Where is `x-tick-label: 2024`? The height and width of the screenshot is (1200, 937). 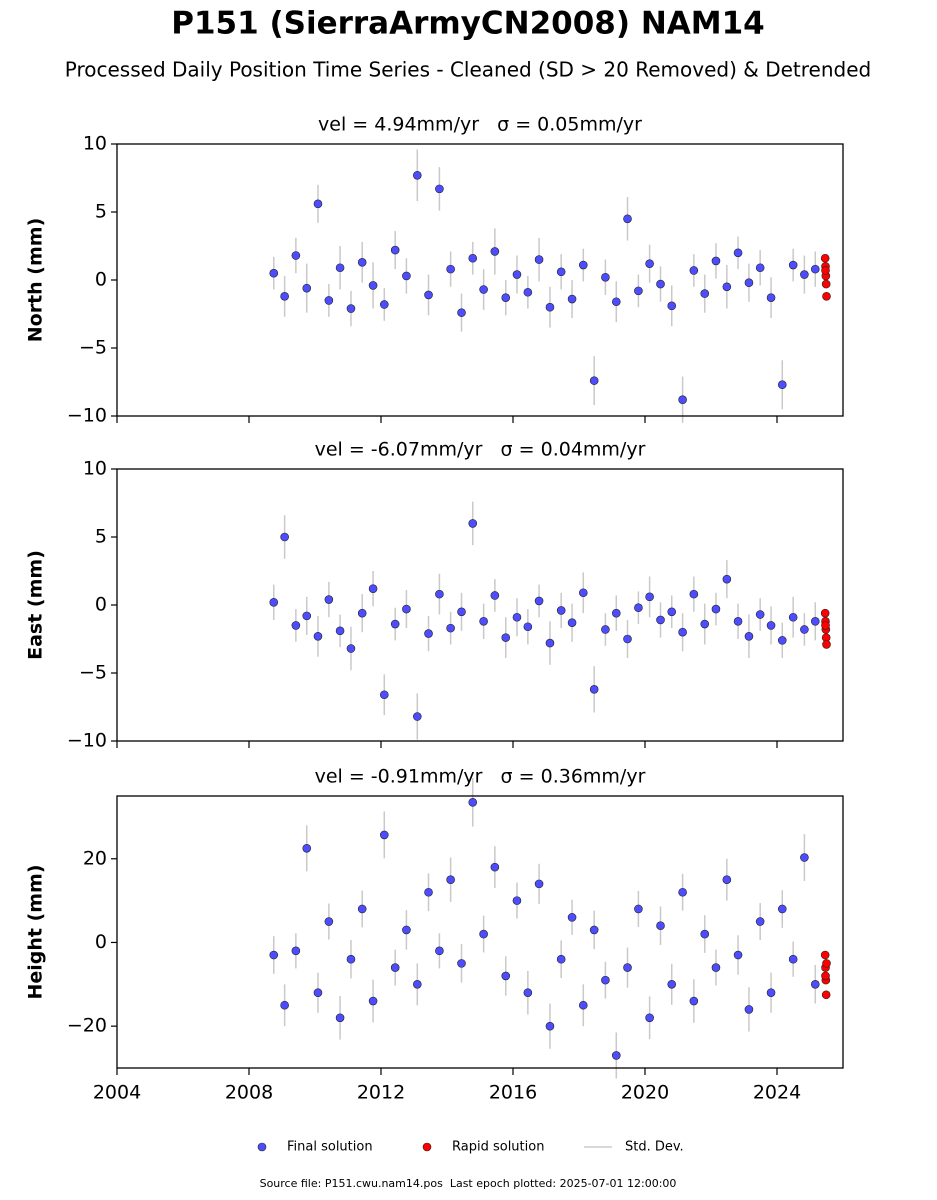
x-tick-label: 2024 is located at coordinates (777, 1093).